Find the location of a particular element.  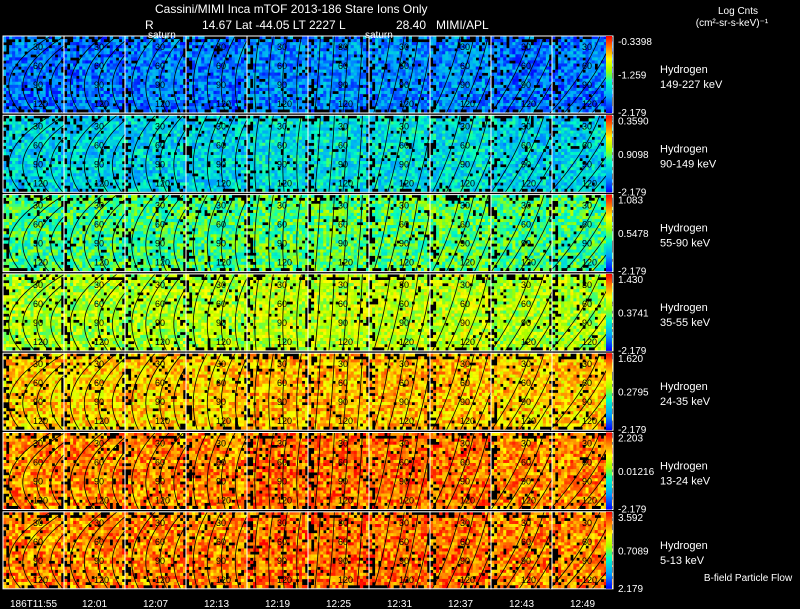

time-tick-label: 12:13 is located at coordinates (216, 604).